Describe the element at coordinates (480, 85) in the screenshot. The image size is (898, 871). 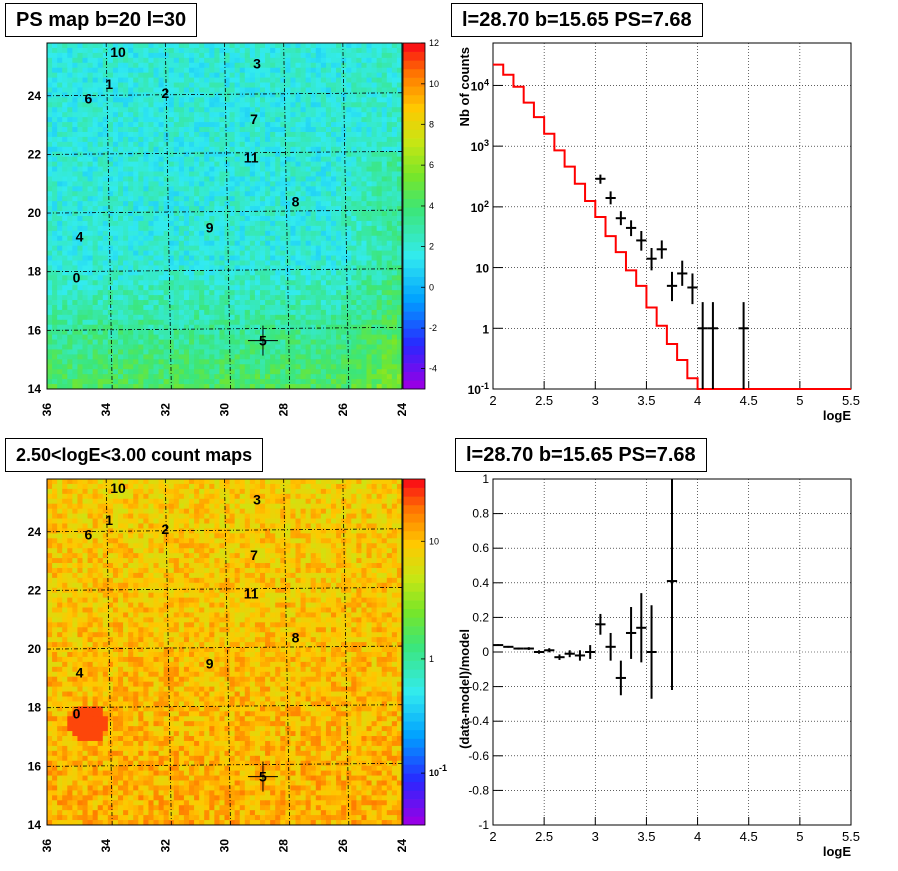
I see `spectrum-ytick-5: 10⁴` at that location.